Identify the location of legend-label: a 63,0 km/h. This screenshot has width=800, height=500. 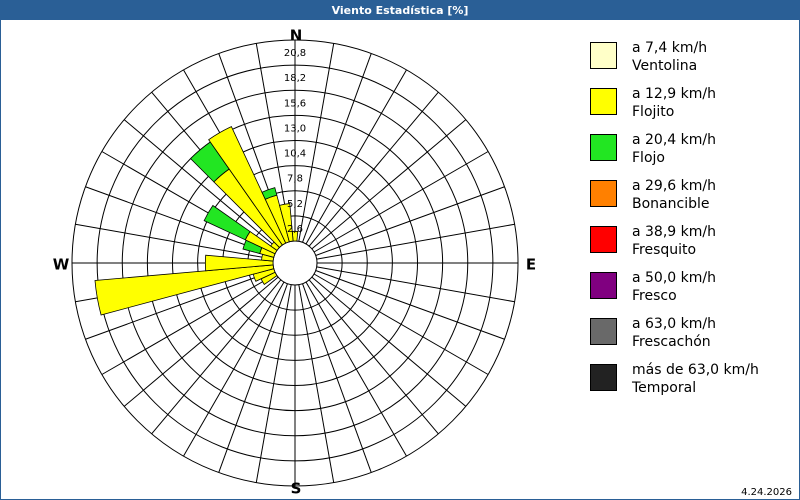
(674, 324).